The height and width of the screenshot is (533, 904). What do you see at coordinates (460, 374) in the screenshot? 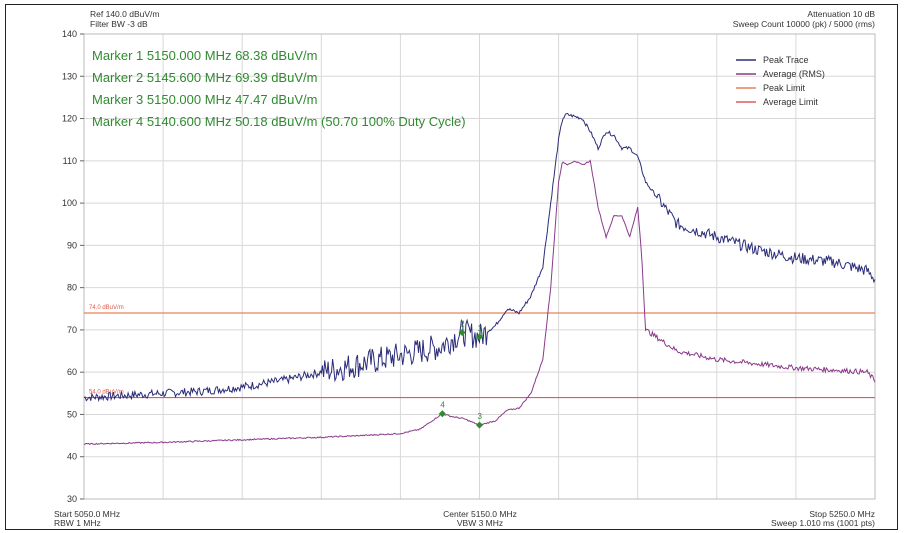
I see `marker-points: 1 2 3 4` at bounding box center [460, 374].